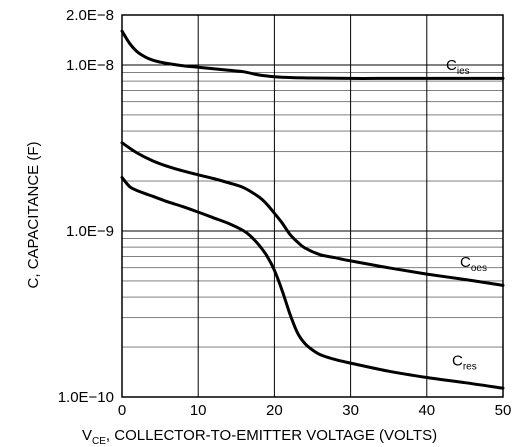  What do you see at coordinates (99, 441) in the screenshot?
I see `x-axis-label-subscript: CE` at bounding box center [99, 441].